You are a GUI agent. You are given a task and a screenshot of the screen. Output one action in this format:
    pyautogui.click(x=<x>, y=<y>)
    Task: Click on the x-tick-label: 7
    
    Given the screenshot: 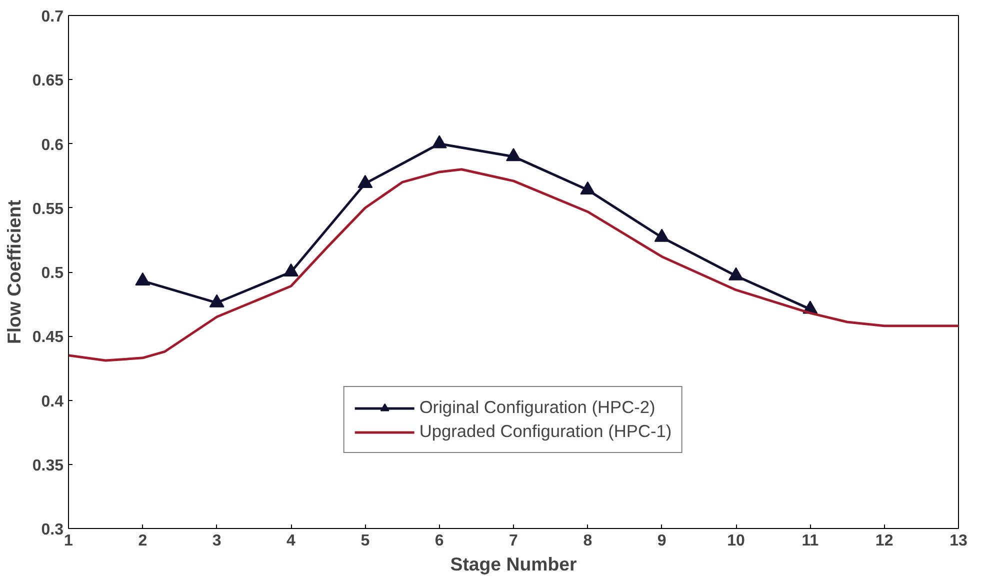 What is the action you would take?
    pyautogui.click(x=513, y=541)
    